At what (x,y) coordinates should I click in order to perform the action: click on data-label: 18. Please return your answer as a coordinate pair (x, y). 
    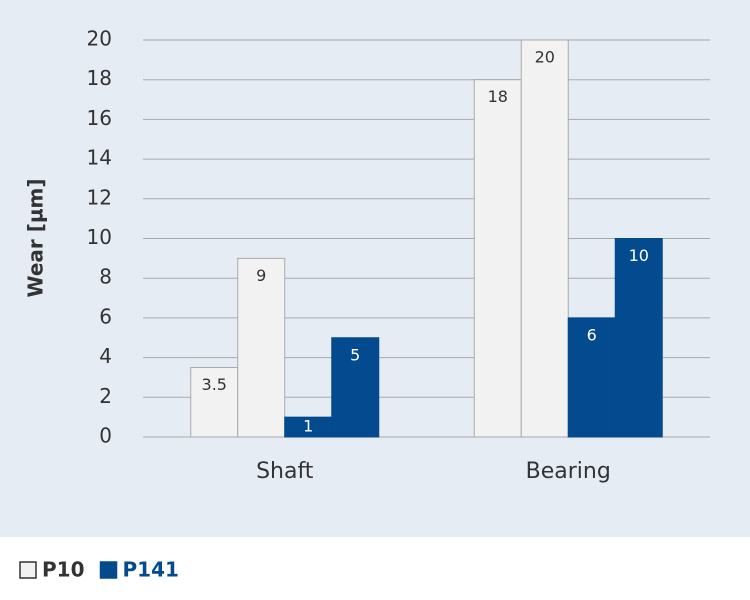
    Looking at the image, I should click on (498, 96).